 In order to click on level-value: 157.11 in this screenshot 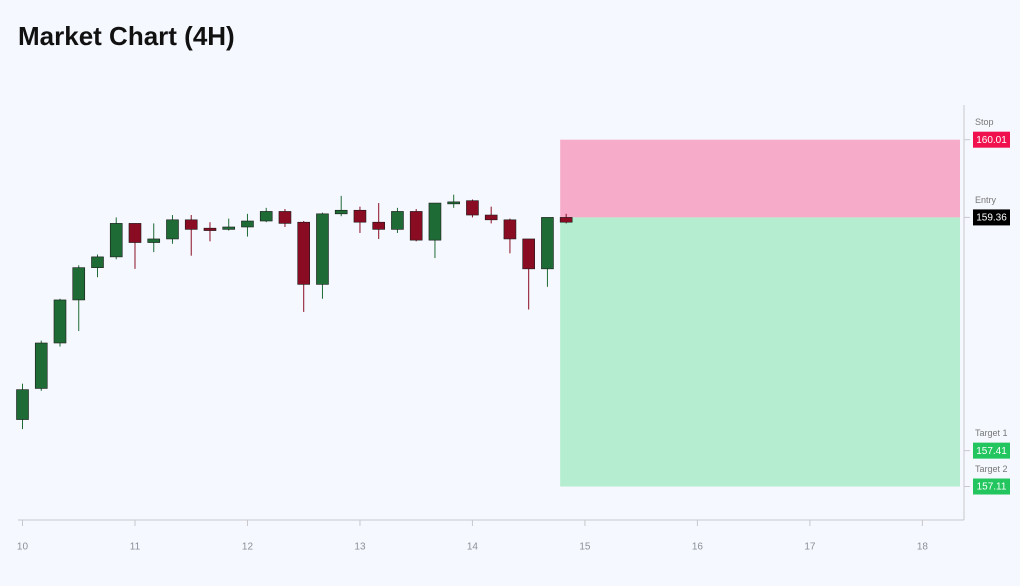, I will do `click(992, 487)`.